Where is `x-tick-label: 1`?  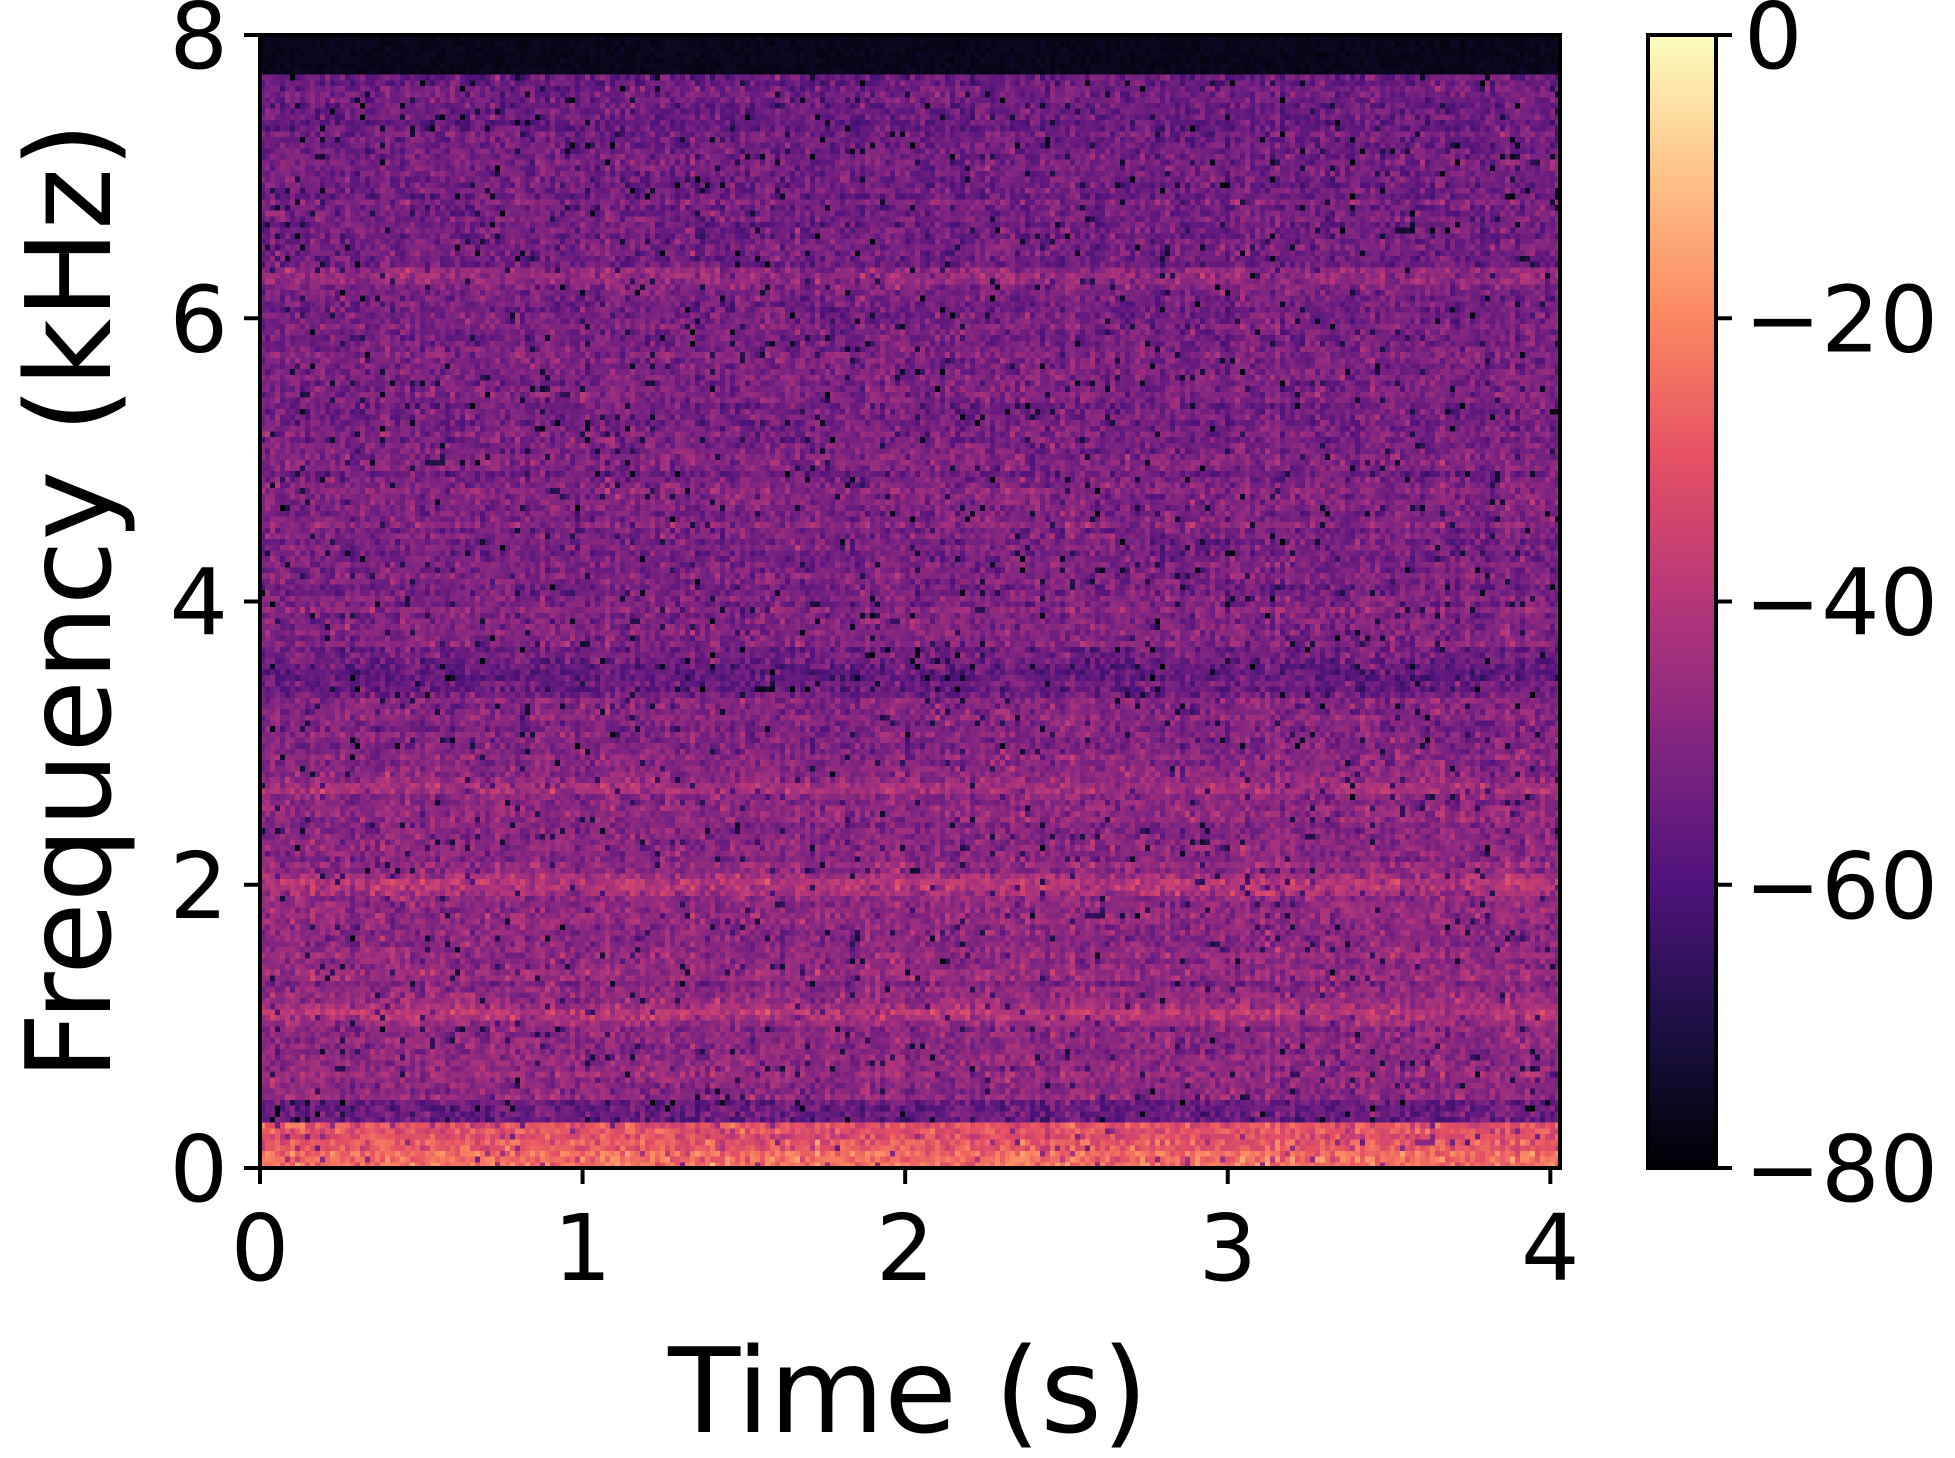 x-tick-label: 1 is located at coordinates (582, 1248).